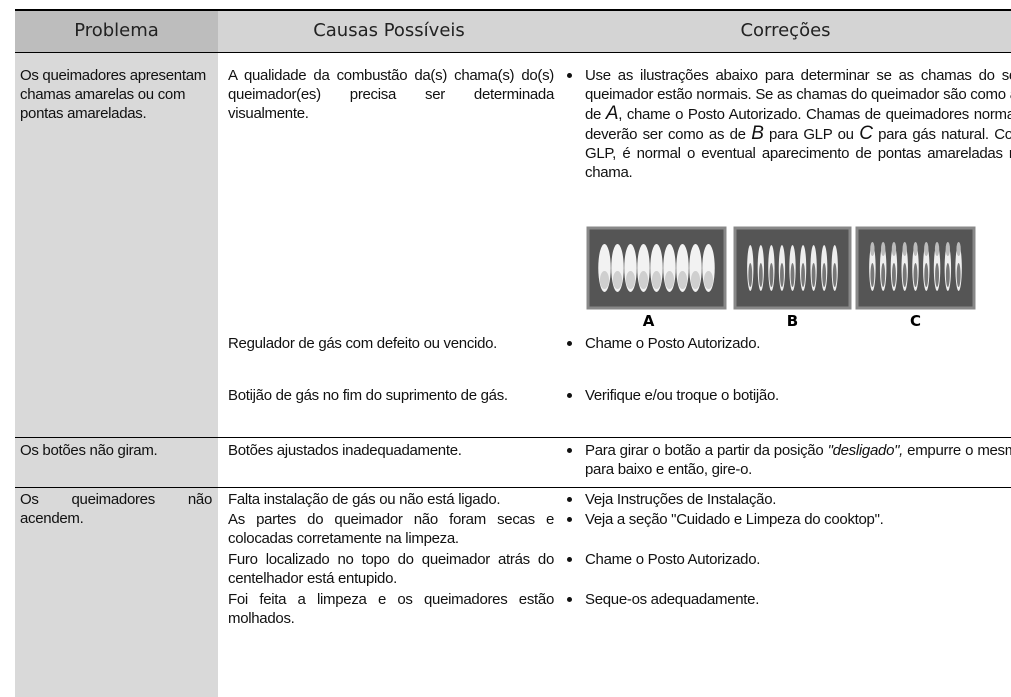 This screenshot has height=697, width=1011. What do you see at coordinates (865, 450) in the screenshot?
I see `correction-text: "desligado",` at bounding box center [865, 450].